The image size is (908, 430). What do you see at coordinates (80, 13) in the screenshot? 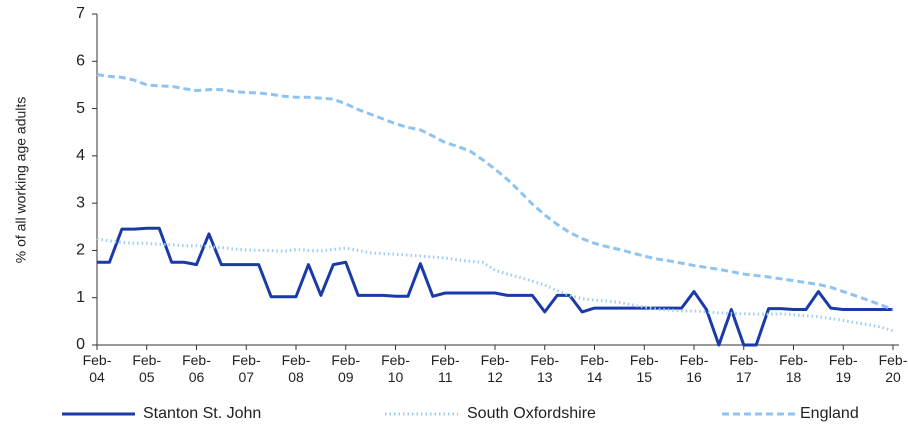
I see `y-tick-label: 7` at bounding box center [80, 13].